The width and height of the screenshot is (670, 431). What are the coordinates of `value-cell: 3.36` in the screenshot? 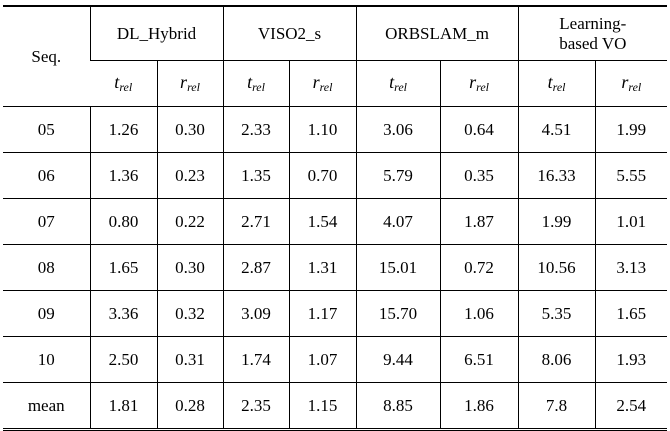 It's located at (123, 313).